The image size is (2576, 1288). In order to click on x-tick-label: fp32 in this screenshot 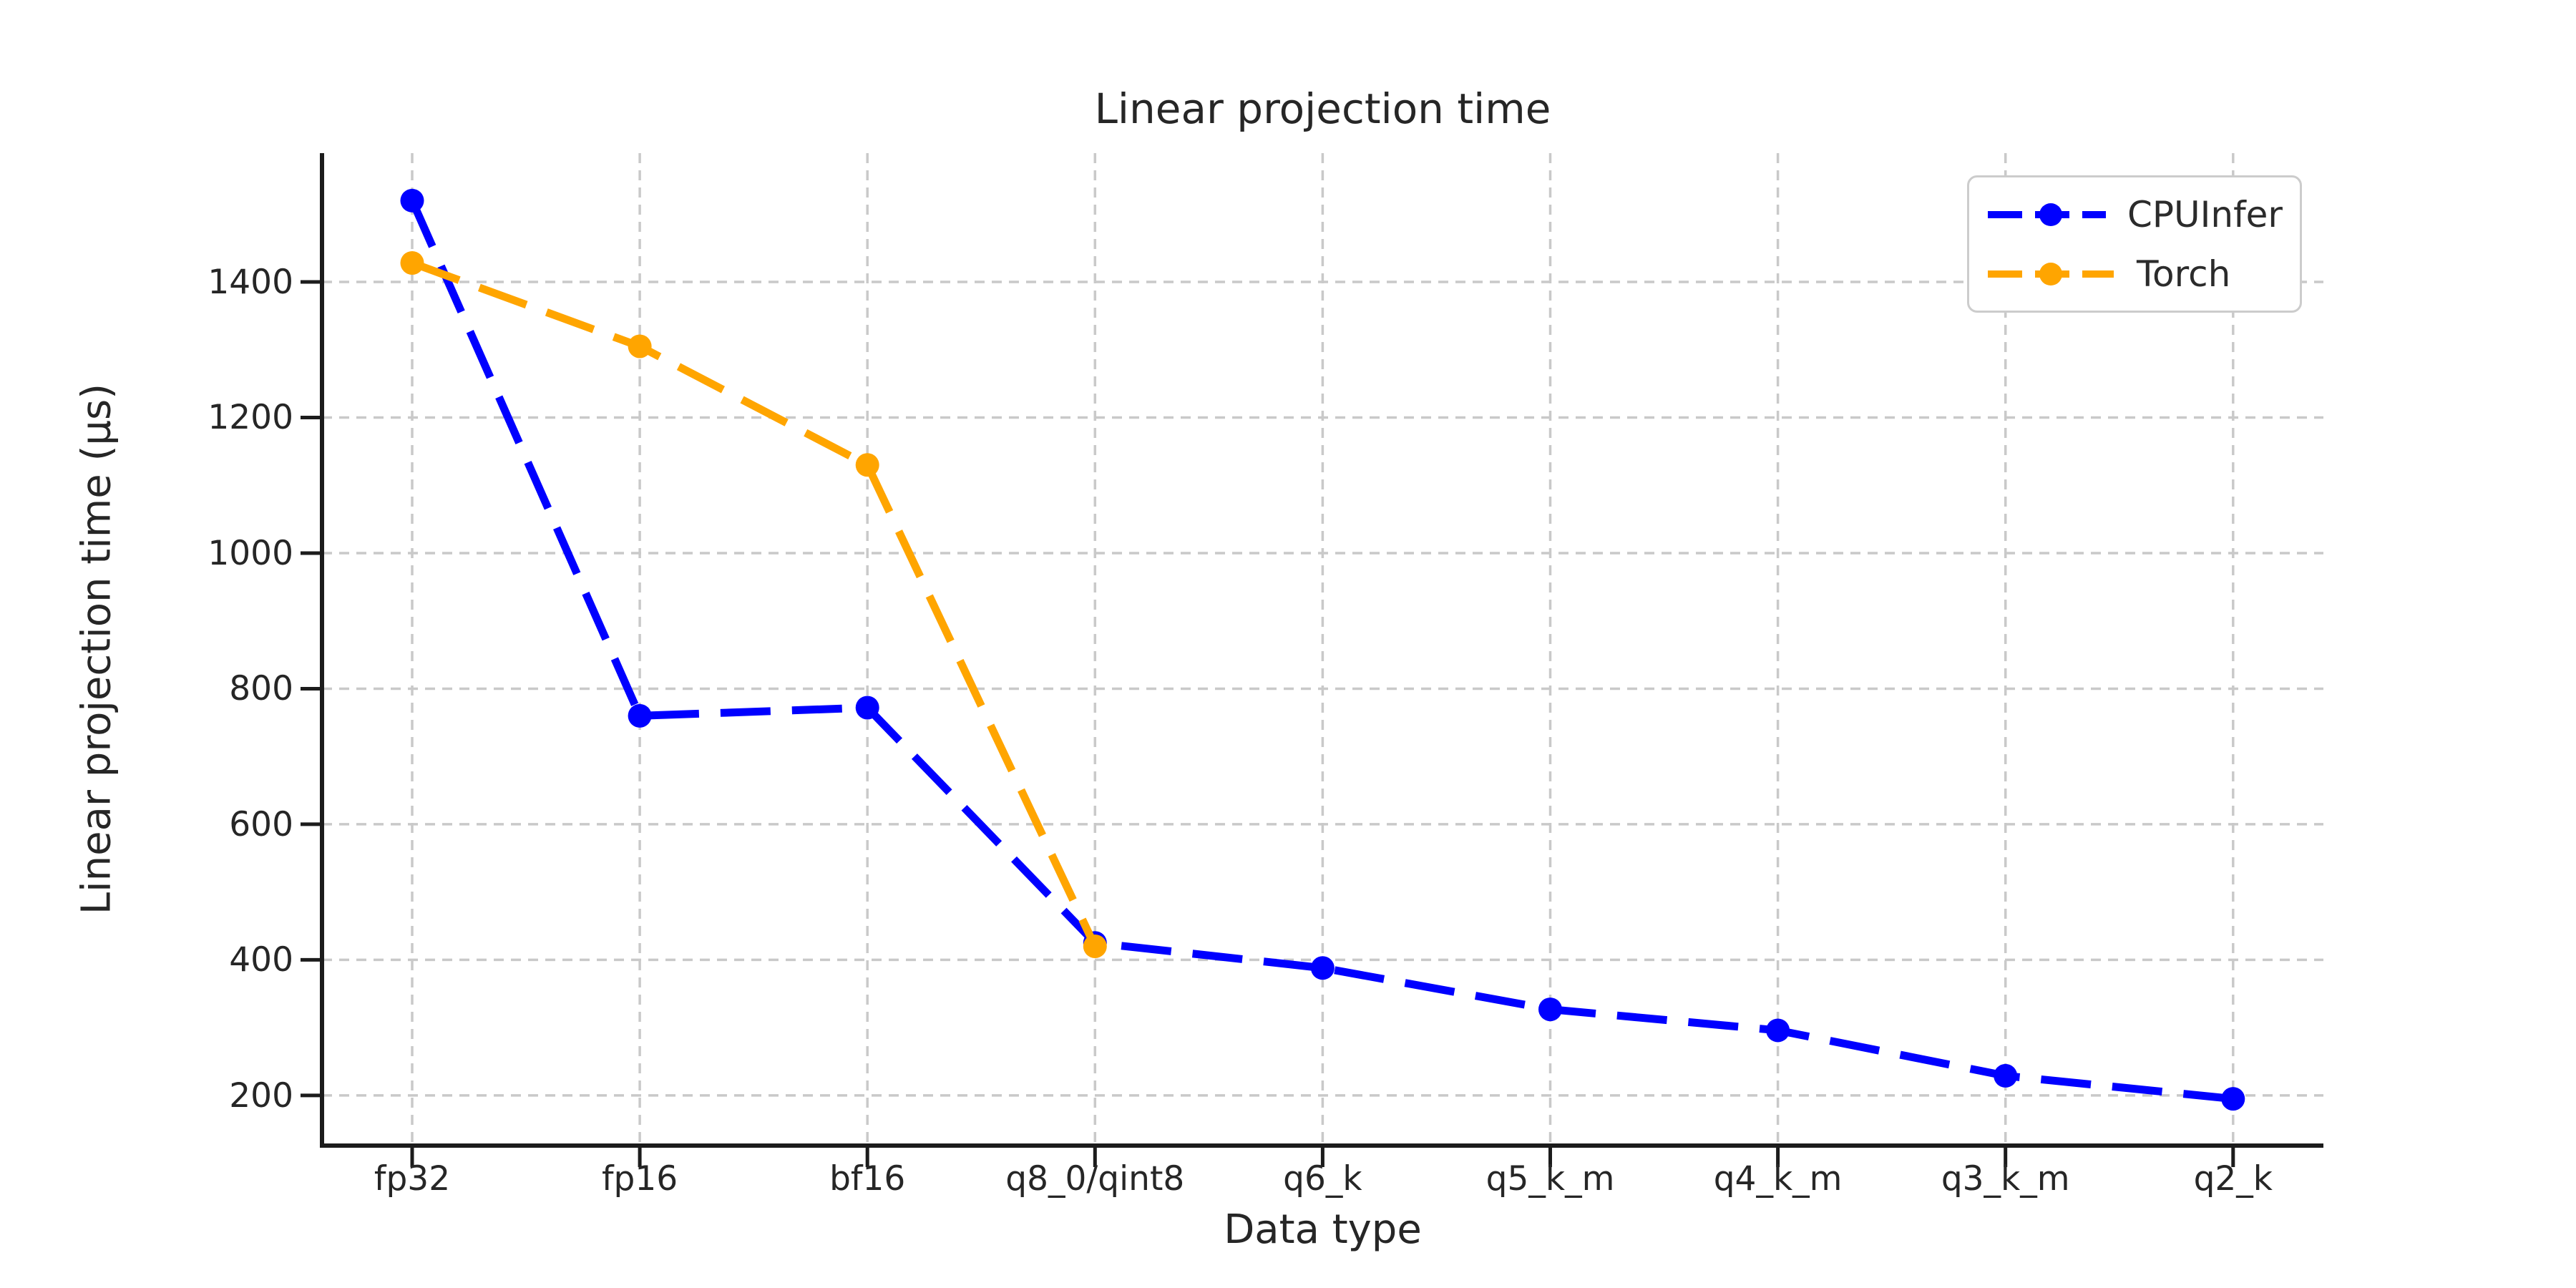, I will do `click(412, 1179)`.